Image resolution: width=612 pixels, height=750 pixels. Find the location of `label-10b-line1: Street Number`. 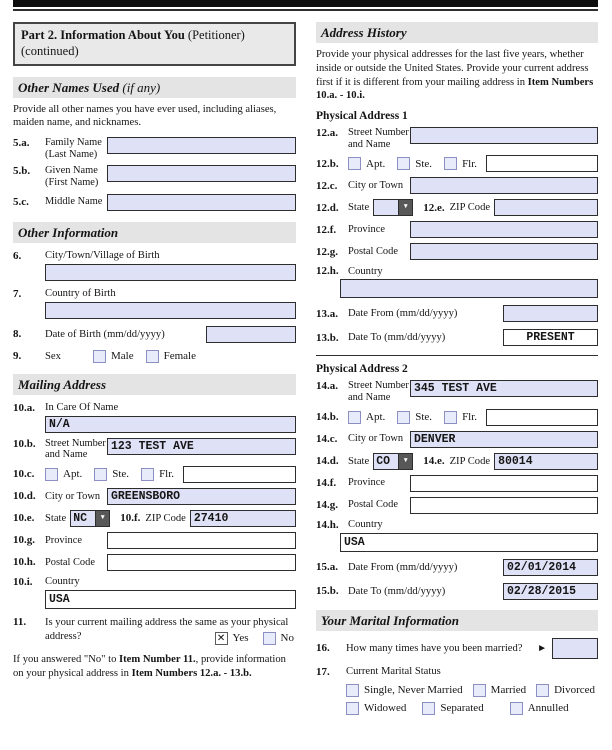

label-10b-line1: Street Number is located at coordinates (75, 443).